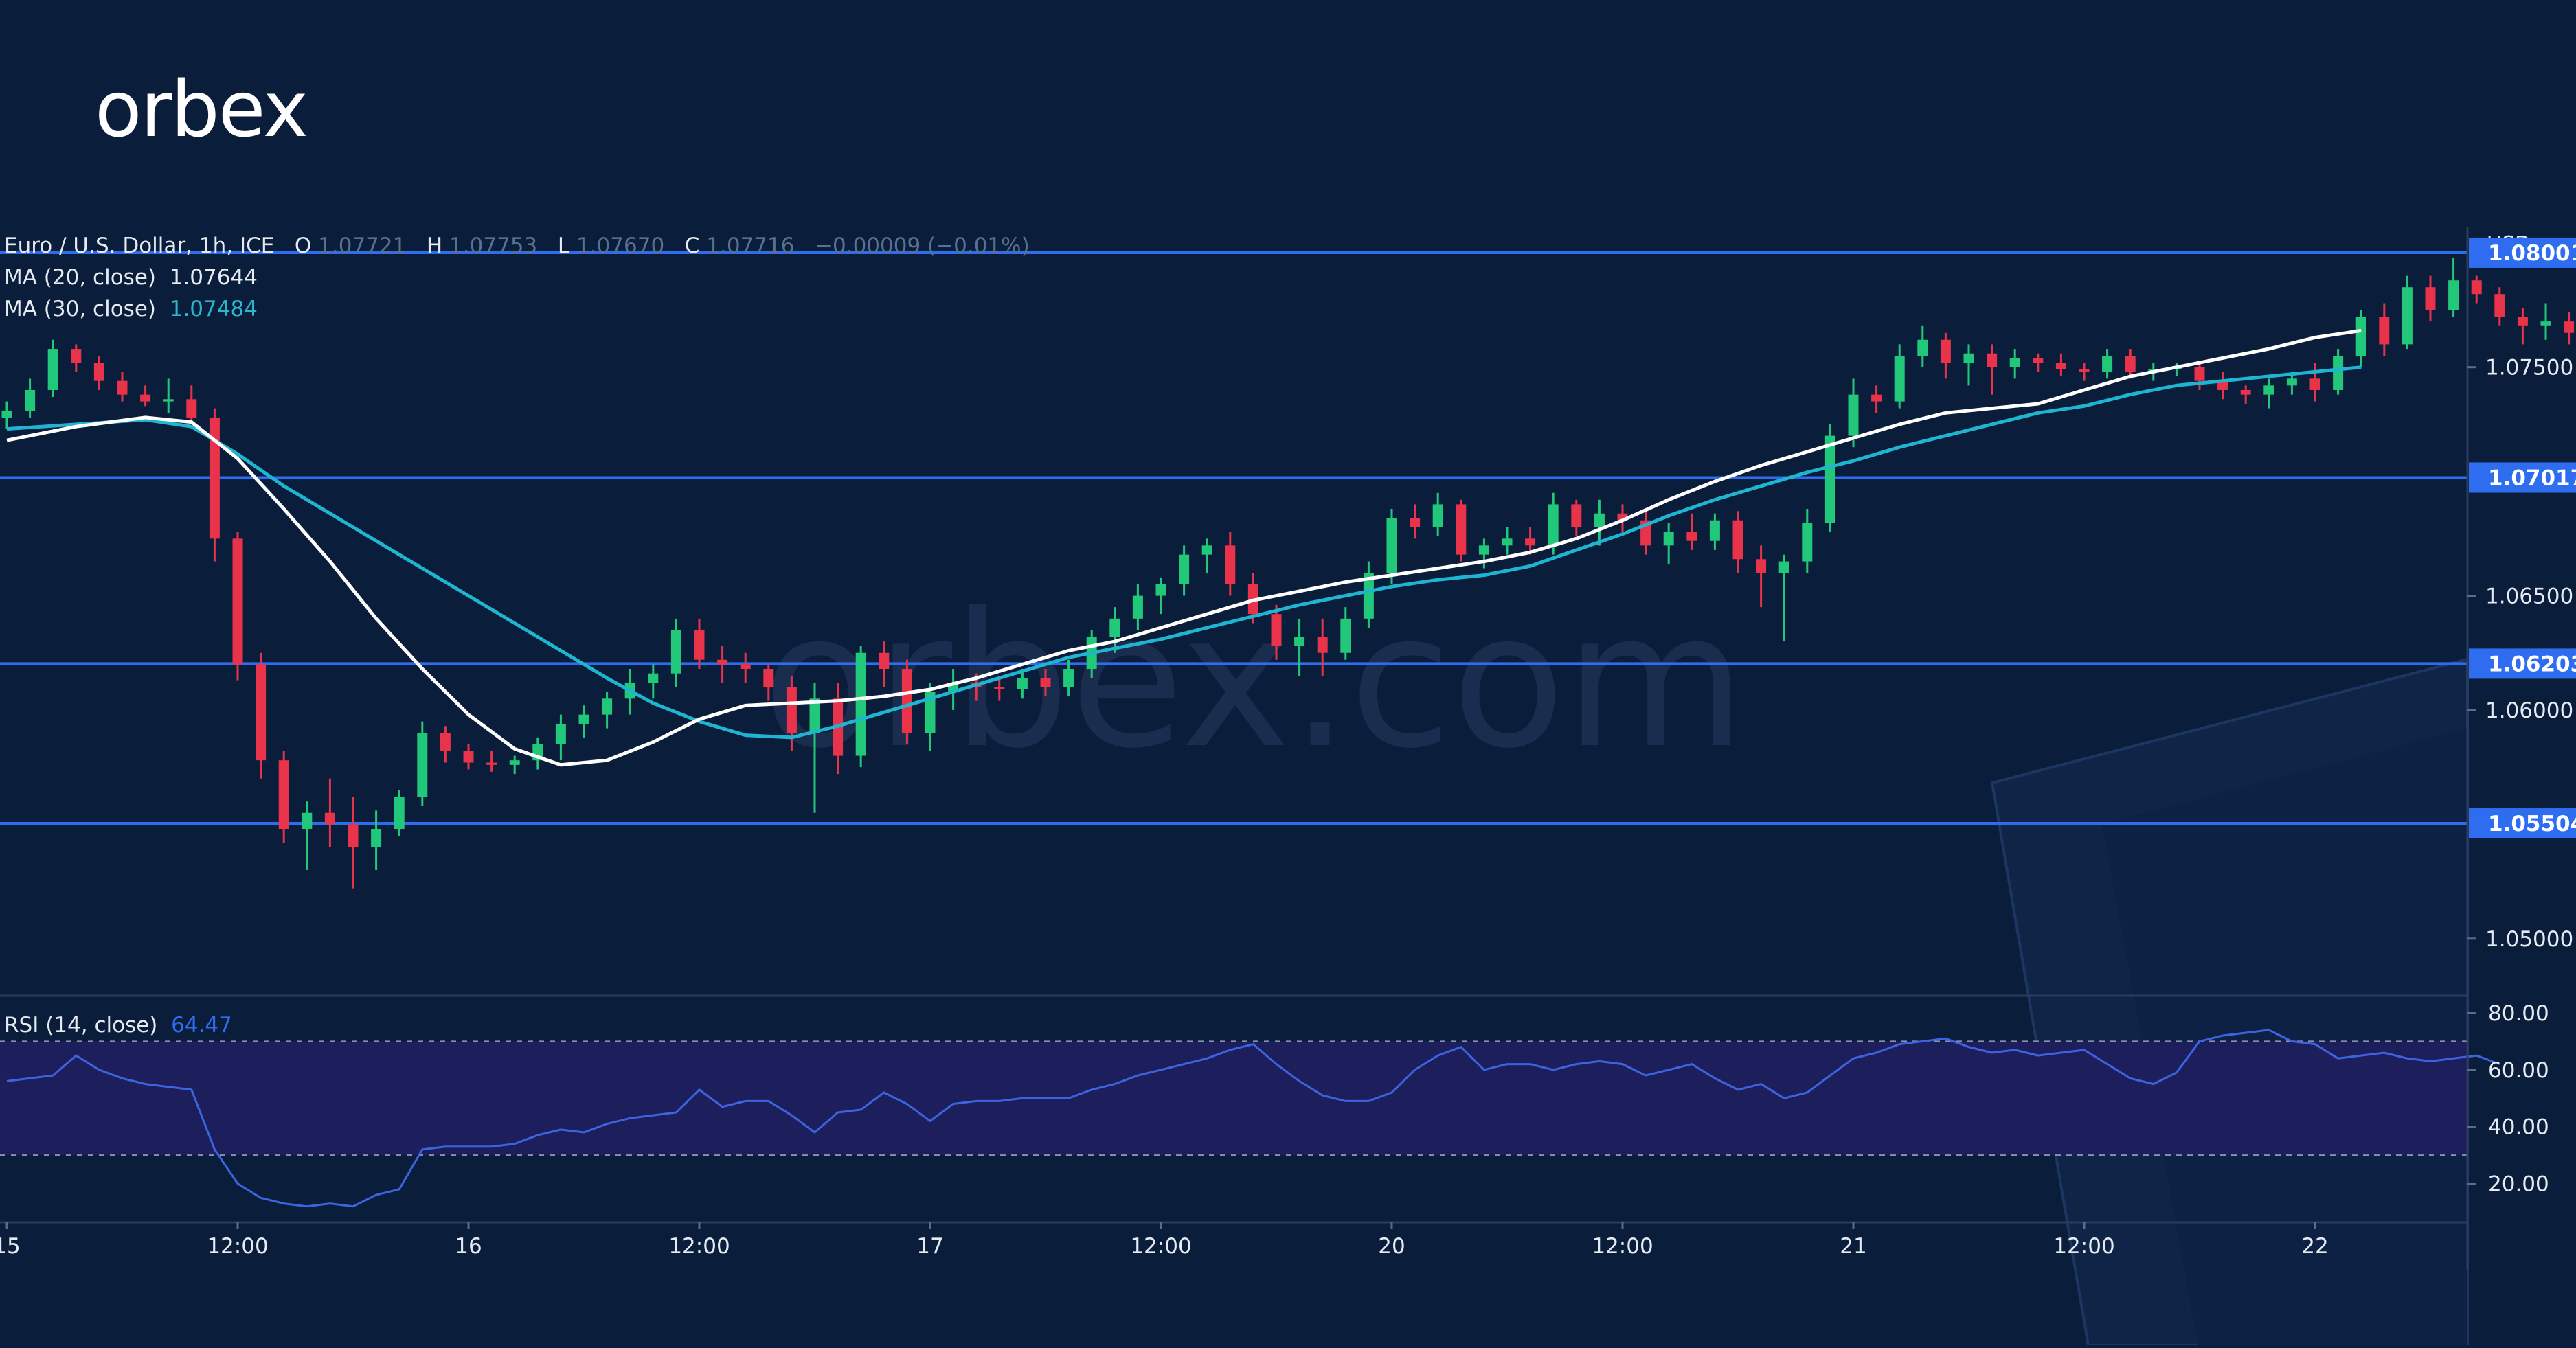 Image resolution: width=2576 pixels, height=1348 pixels. Describe the element at coordinates (2518, 1070) in the screenshot. I see `rsi-tick-label: 60.00` at that location.